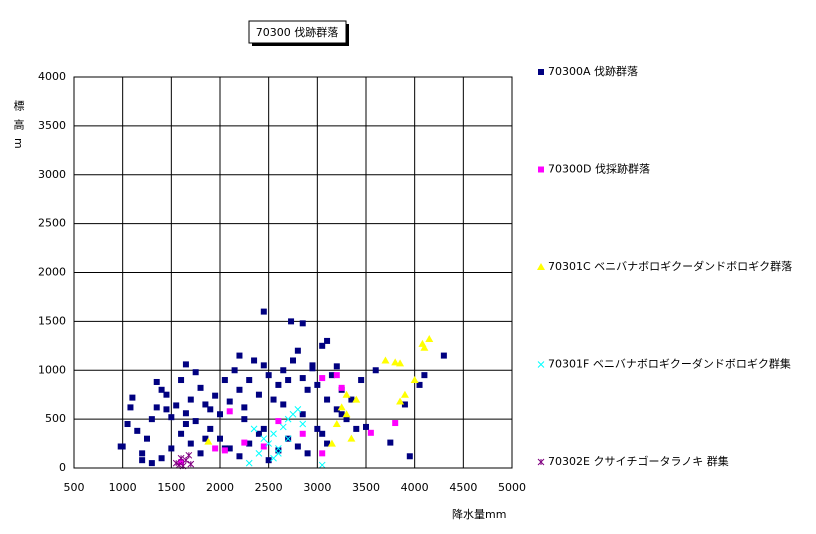  Describe the element at coordinates (415, 487) in the screenshot. I see `x-tick-label: 4000` at that location.